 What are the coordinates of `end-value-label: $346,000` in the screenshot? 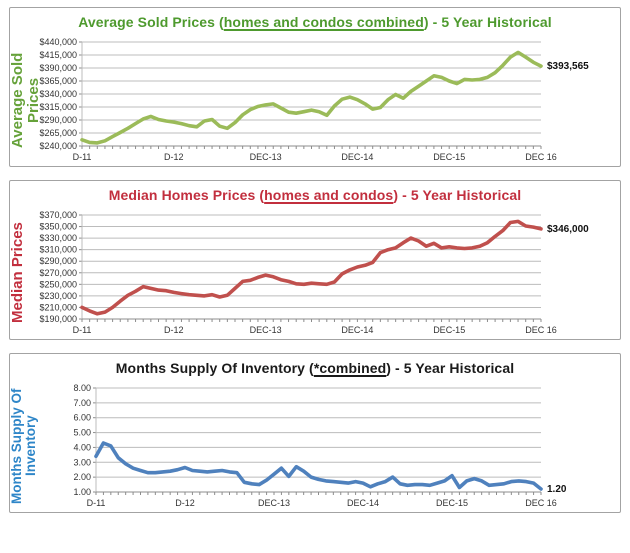 It's located at (568, 229).